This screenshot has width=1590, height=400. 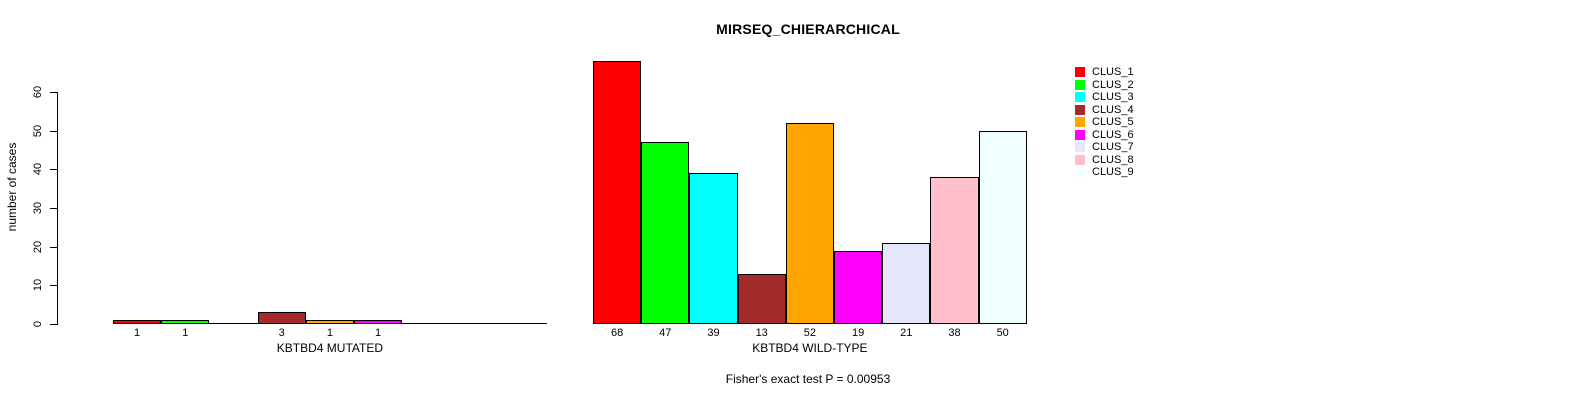 I want to click on legend-label: CLUS_8, so click(x=1113, y=159).